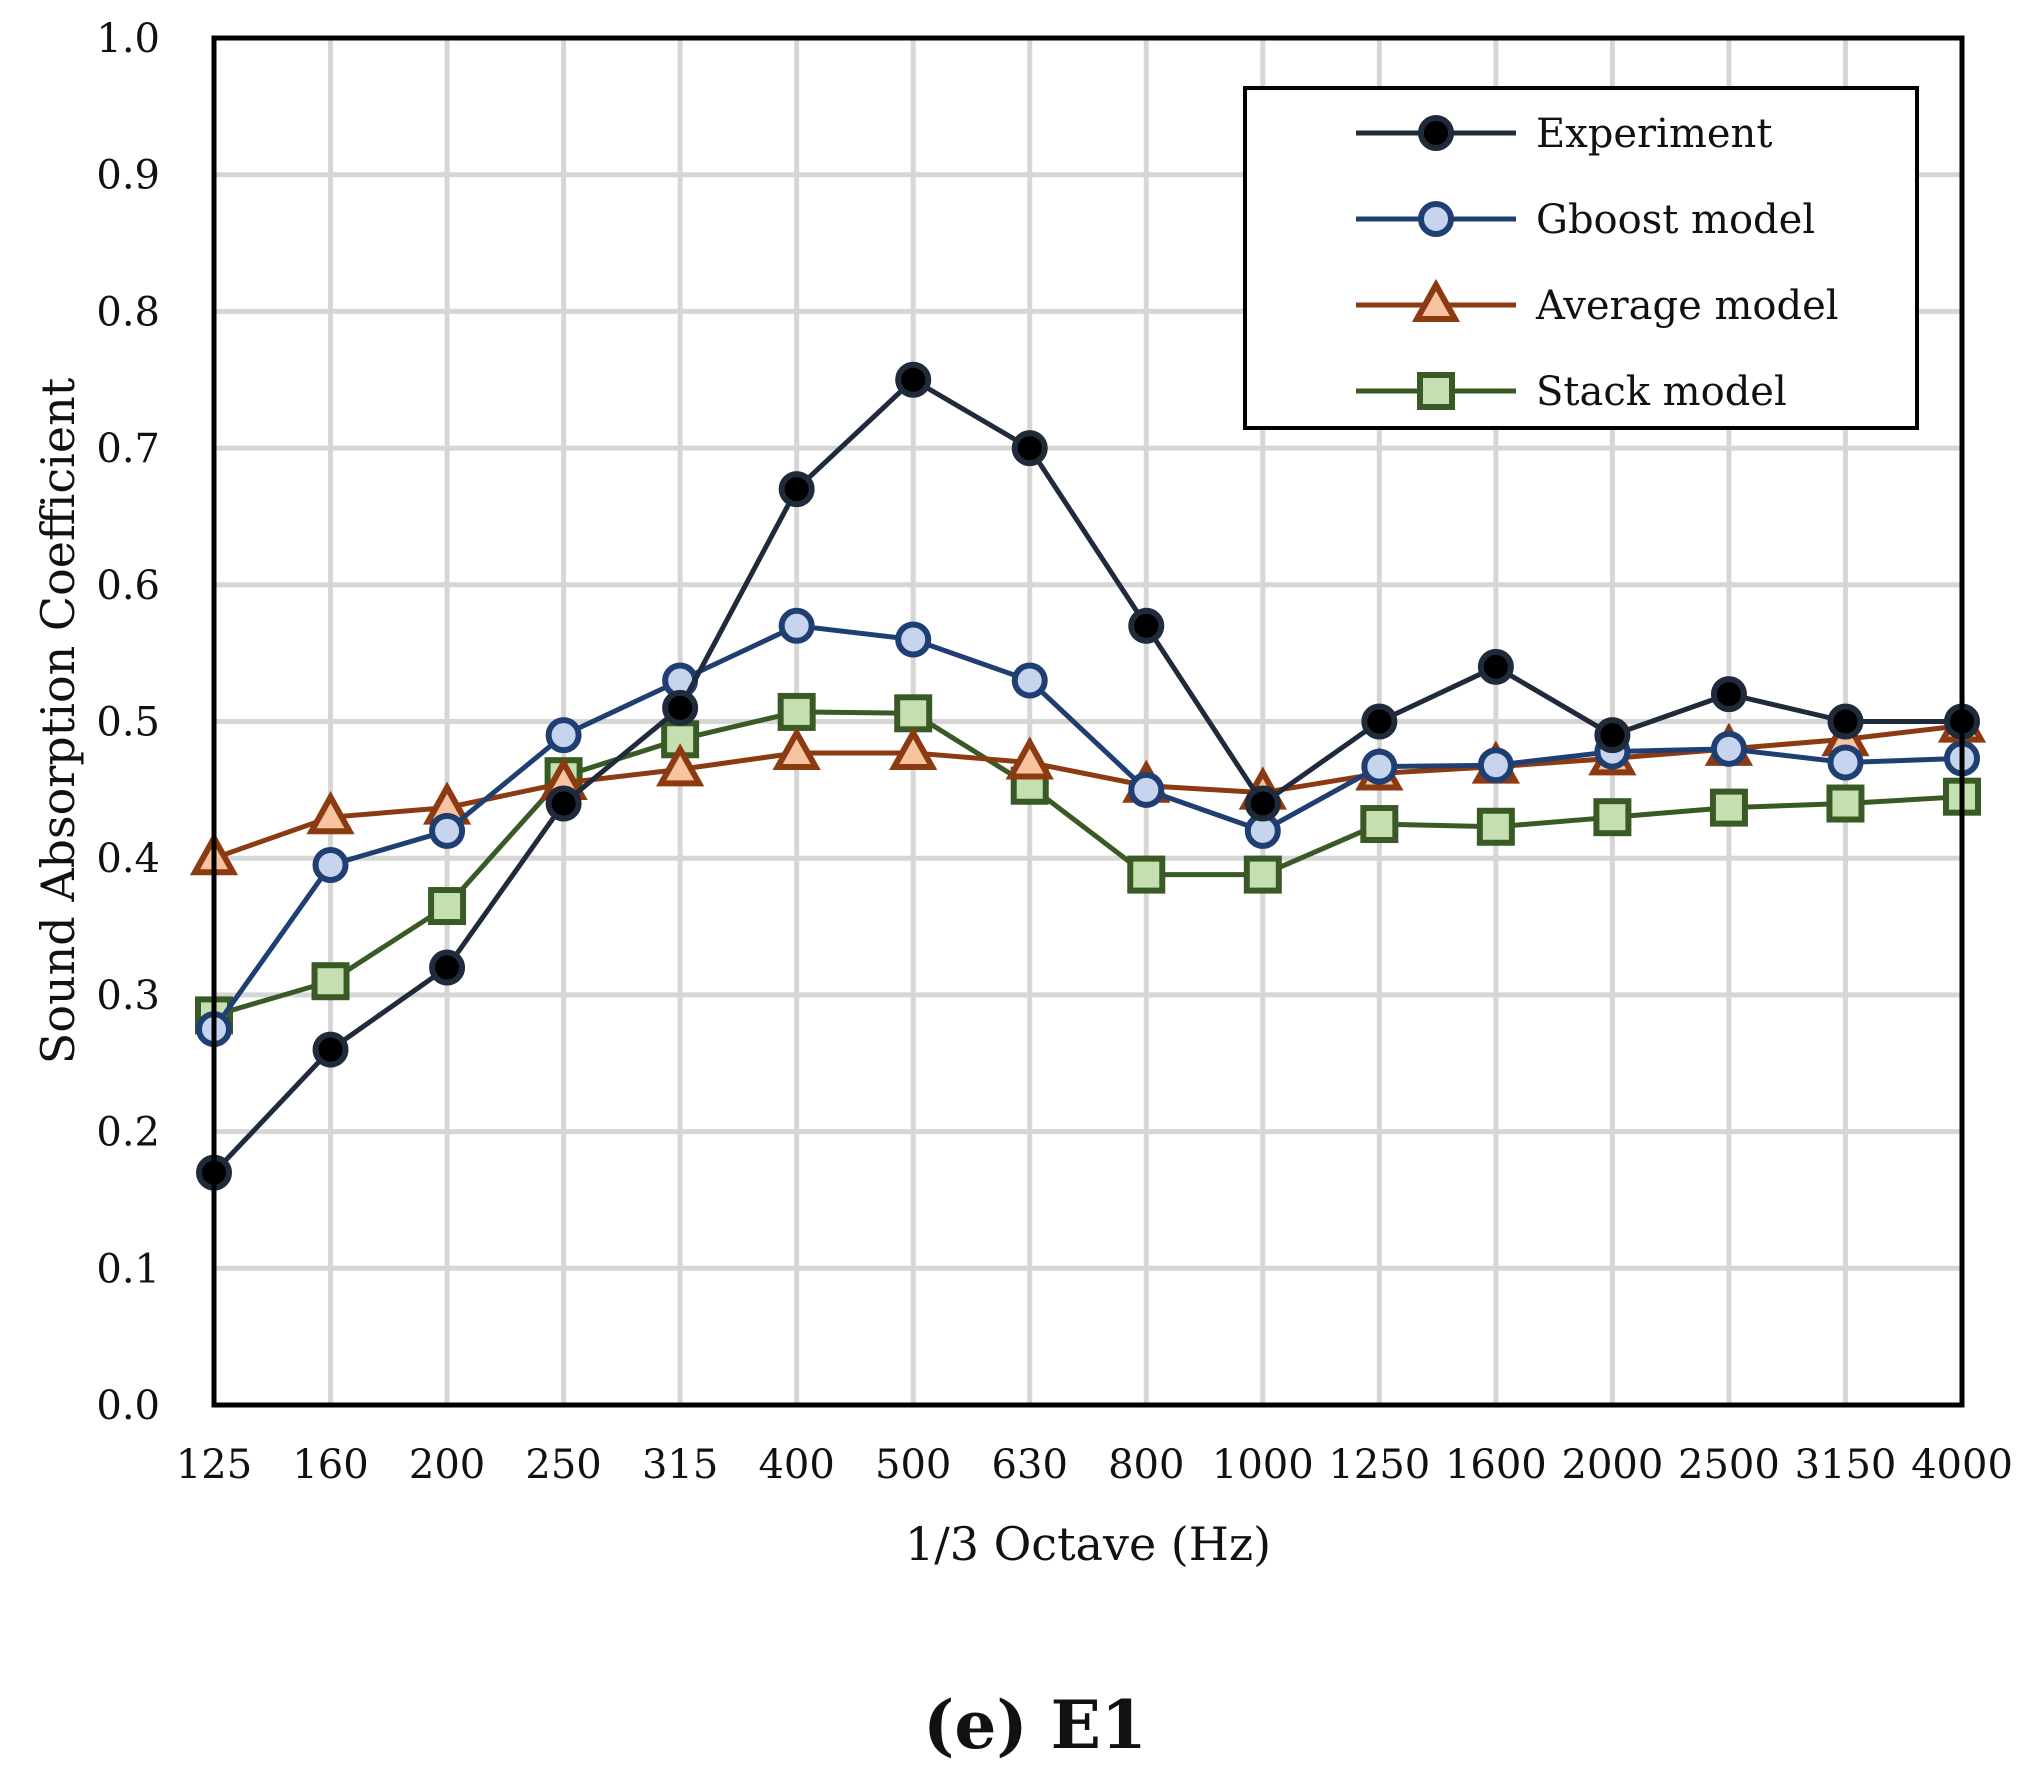 The image size is (2024, 1776). I want to click on x-tick-label: 400, so click(796, 1465).